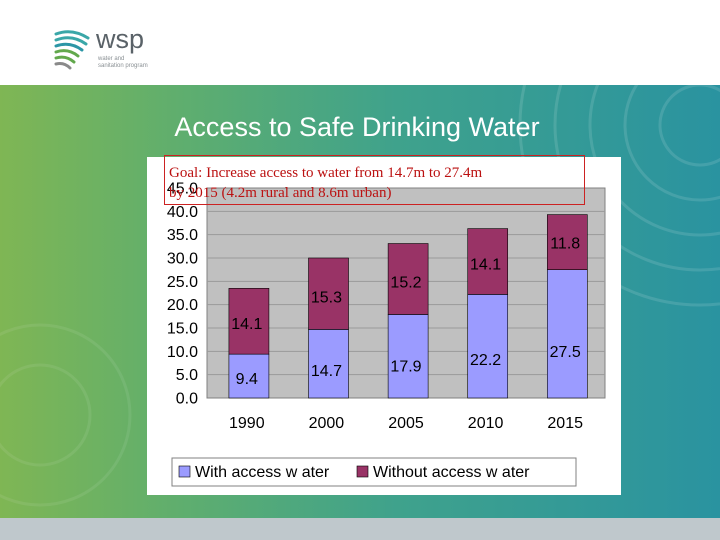 This screenshot has height=540, width=720. Describe the element at coordinates (565, 423) in the screenshot. I see `x-tick-label: 2015` at that location.